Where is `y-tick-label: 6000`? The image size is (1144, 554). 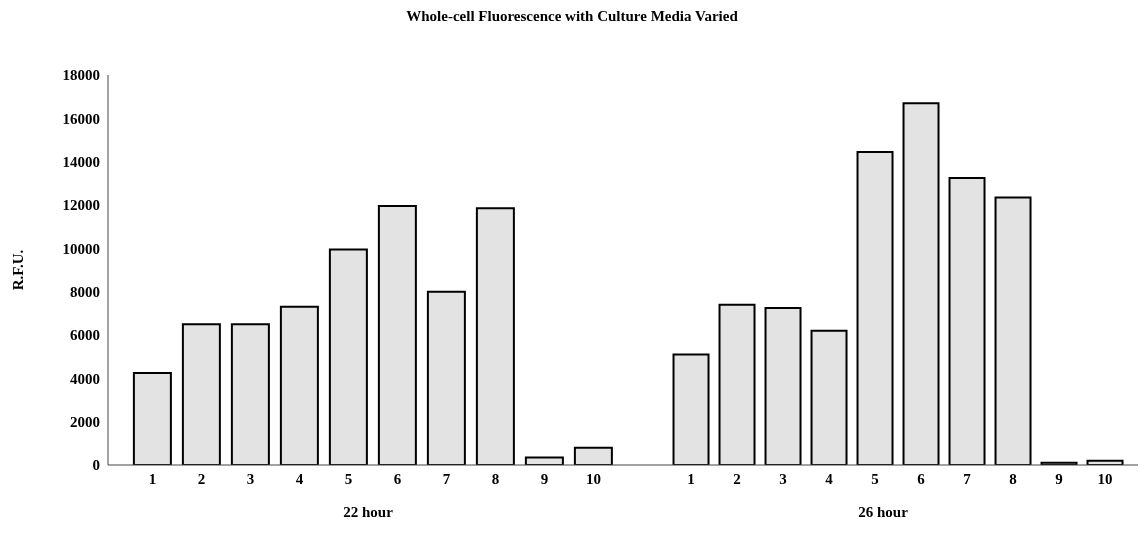 y-tick-label: 6000 is located at coordinates (85, 335).